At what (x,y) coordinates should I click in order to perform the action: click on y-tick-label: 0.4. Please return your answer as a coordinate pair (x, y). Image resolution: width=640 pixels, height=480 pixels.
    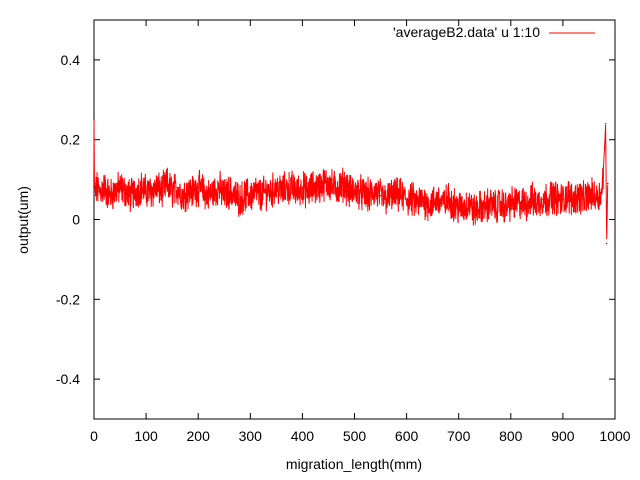
    Looking at the image, I should click on (71, 60).